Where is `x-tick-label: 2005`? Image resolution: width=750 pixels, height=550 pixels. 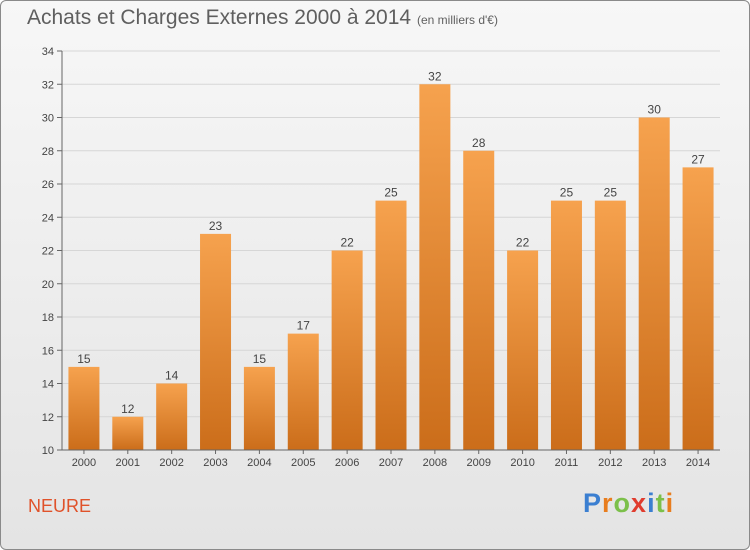 x-tick-label: 2005 is located at coordinates (303, 463).